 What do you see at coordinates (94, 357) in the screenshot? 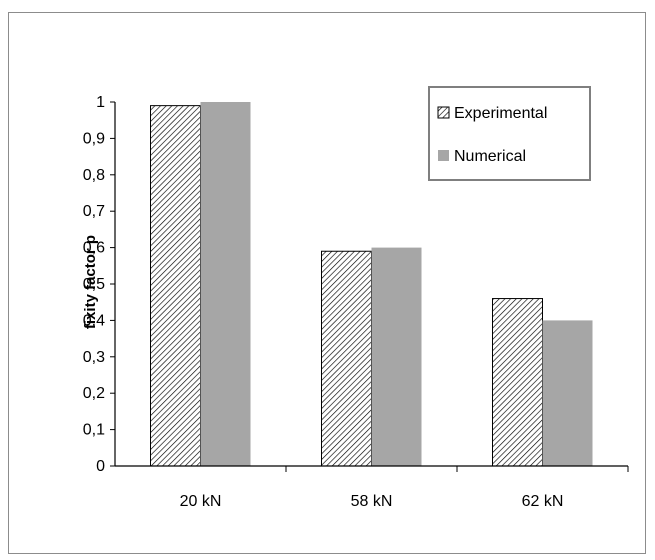
I see `y-tick-label: 0,3` at bounding box center [94, 357].